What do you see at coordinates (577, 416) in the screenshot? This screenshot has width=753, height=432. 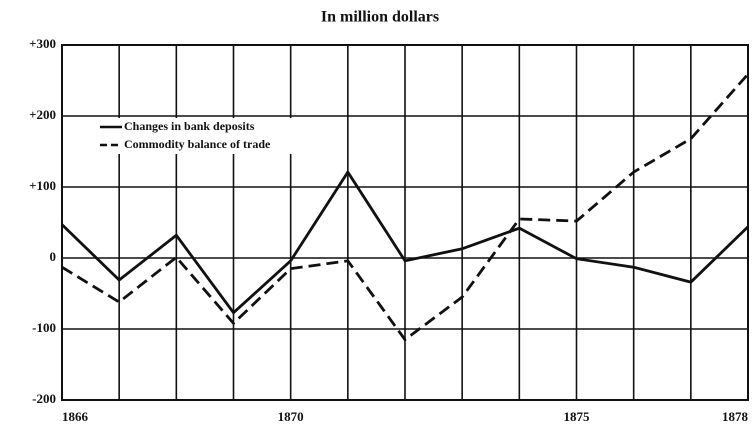 I see `x-tick-label: 1875` at bounding box center [577, 416].